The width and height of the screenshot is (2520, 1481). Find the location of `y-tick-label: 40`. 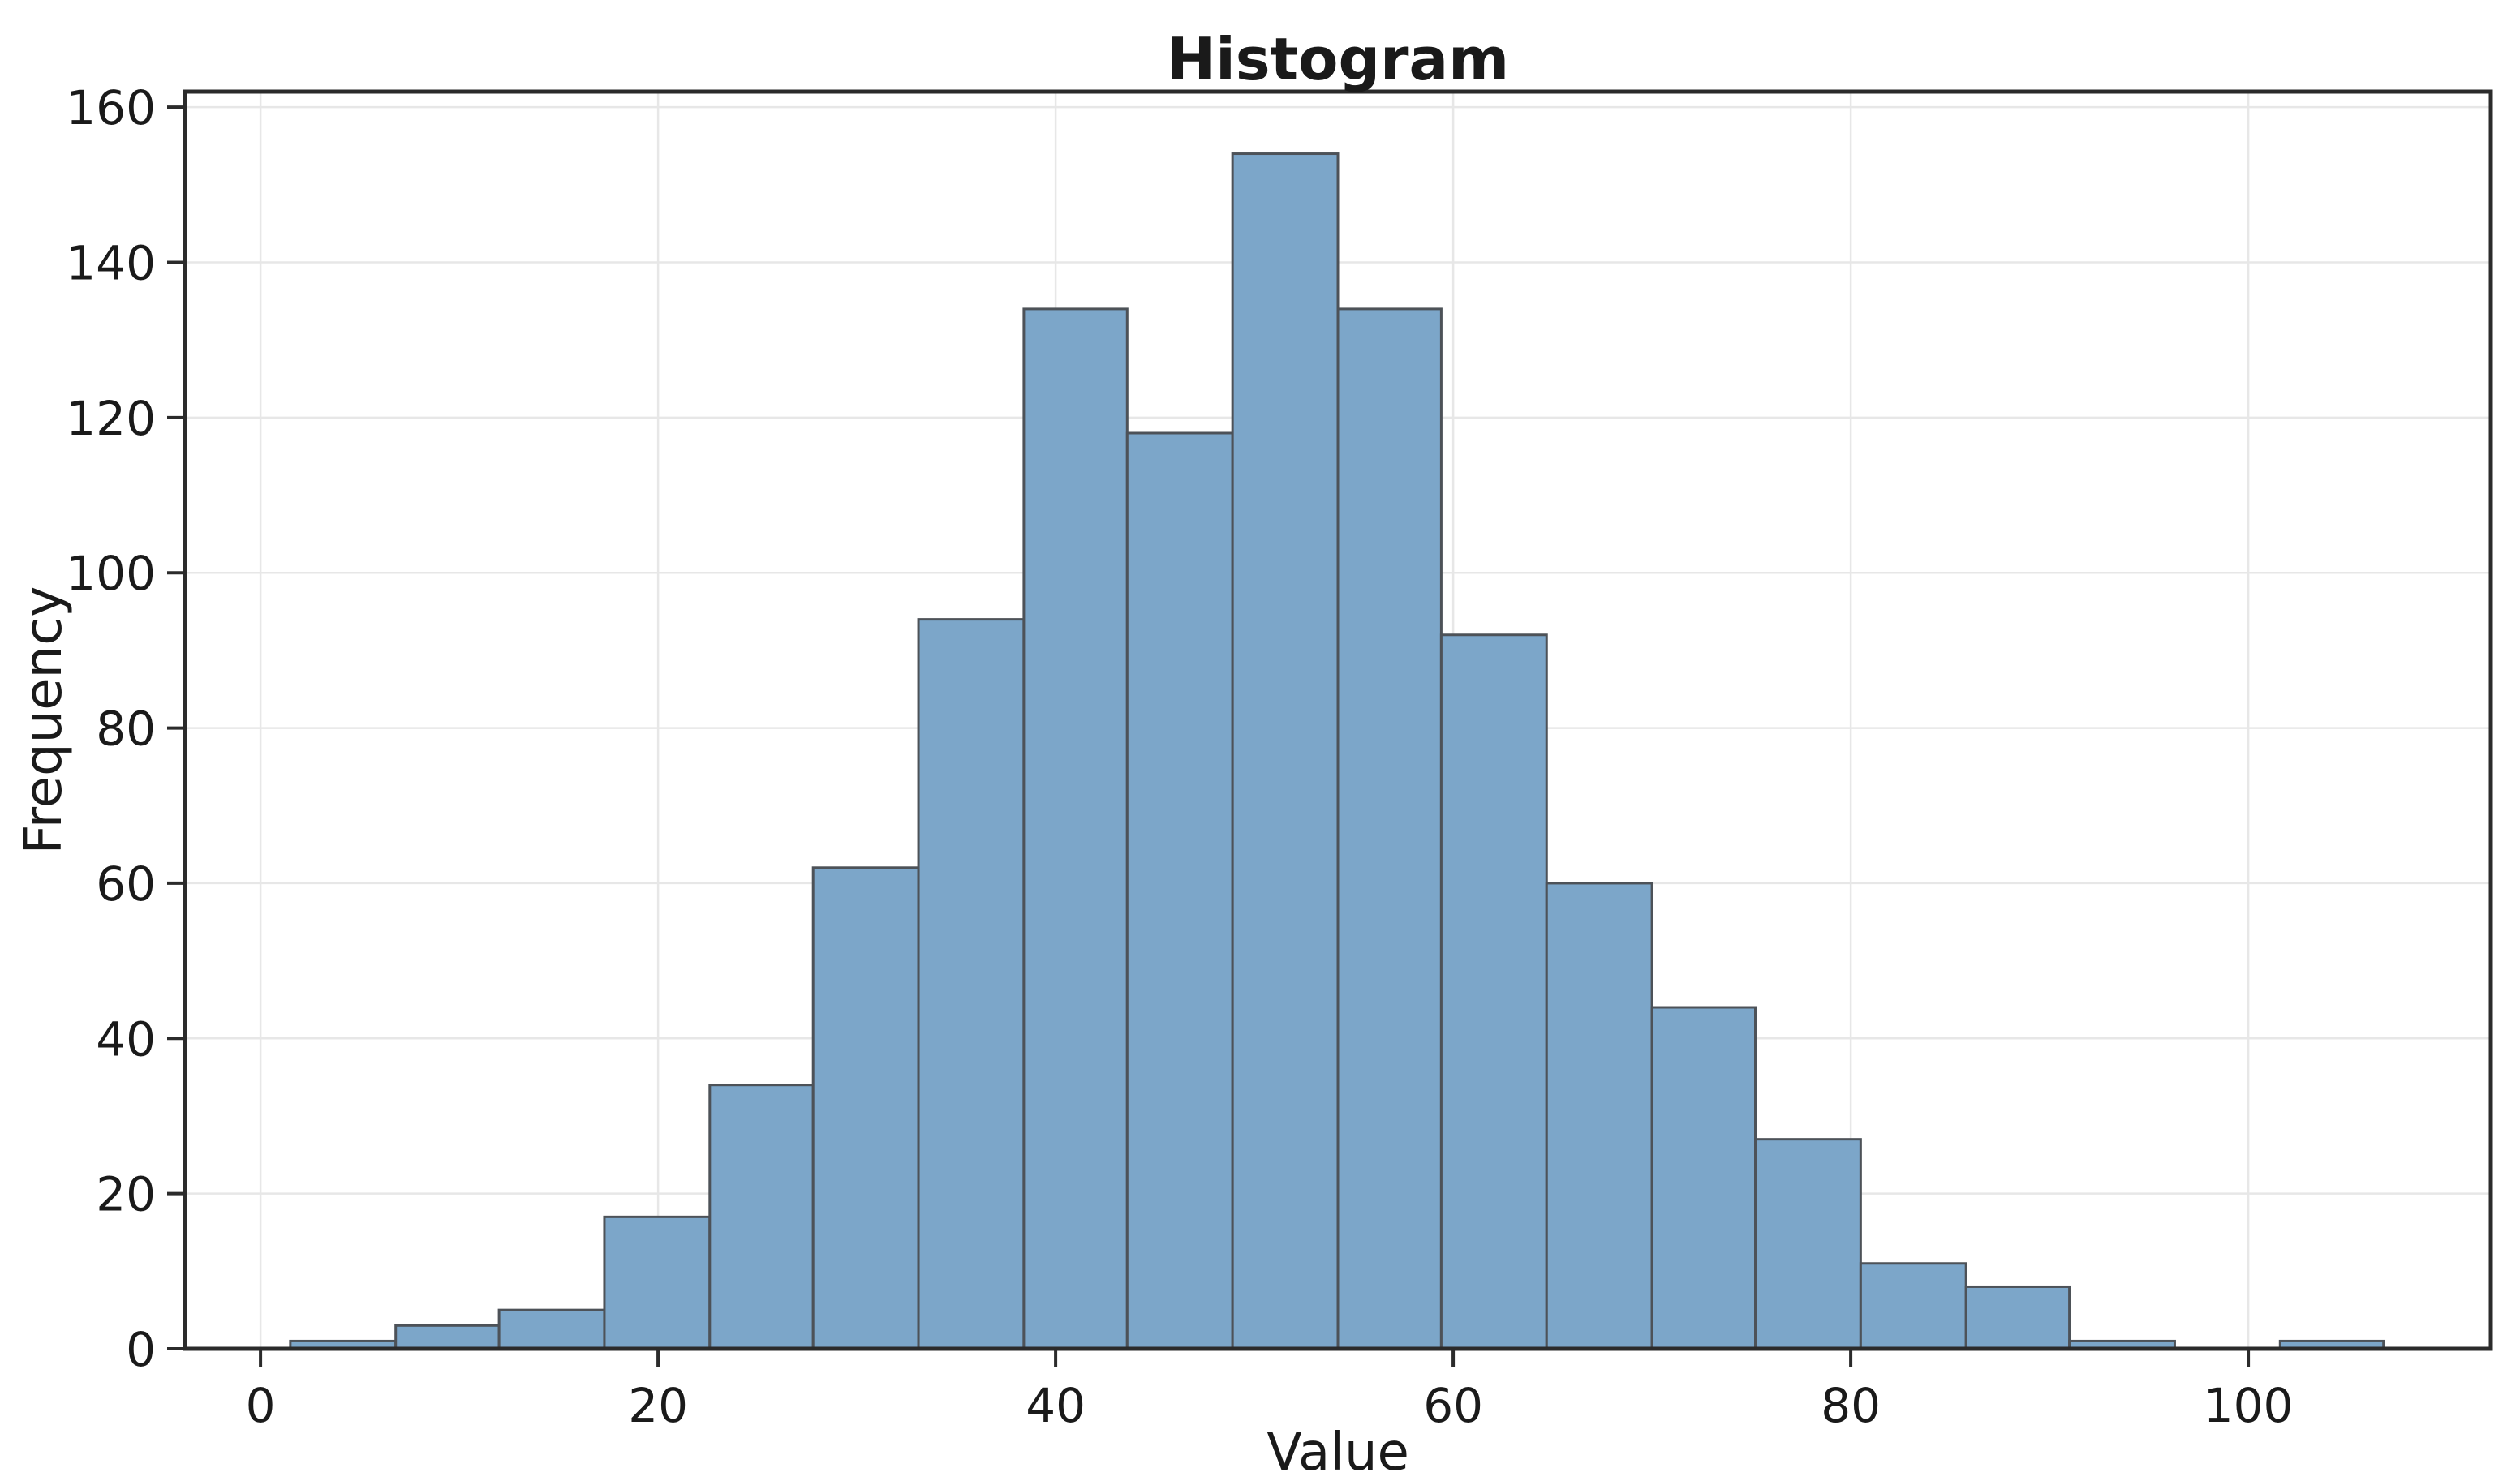

y-tick-label: 40 is located at coordinates (126, 1039).